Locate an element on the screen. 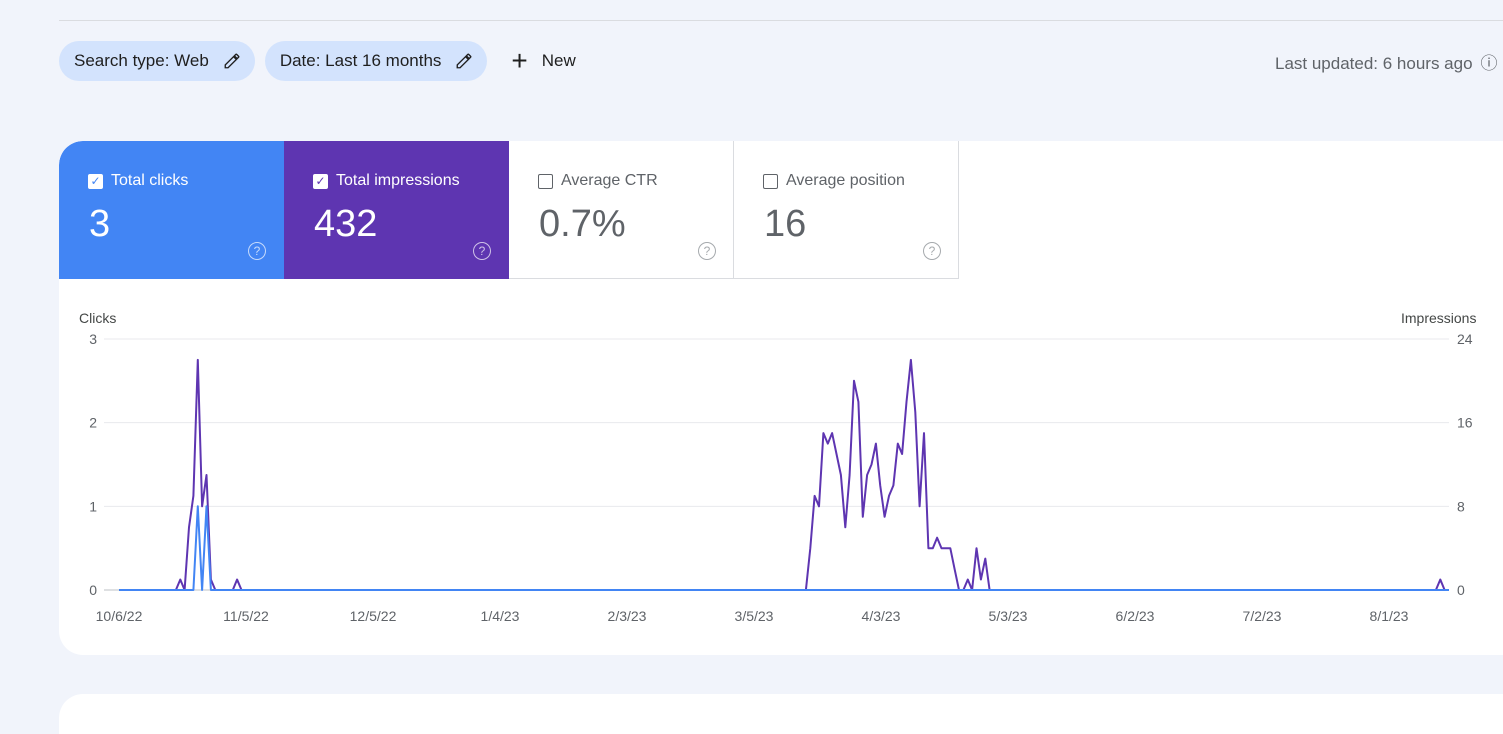 The image size is (1503, 734). x-tick-label: 4/3/23 is located at coordinates (881, 616).